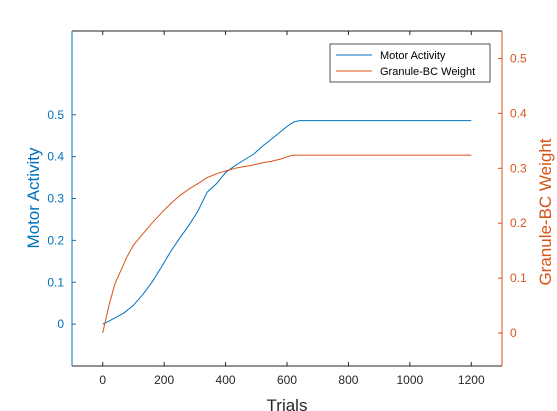 This screenshot has width=557, height=411. Describe the element at coordinates (348, 380) in the screenshot. I see `x-tick-label: 800` at that location.